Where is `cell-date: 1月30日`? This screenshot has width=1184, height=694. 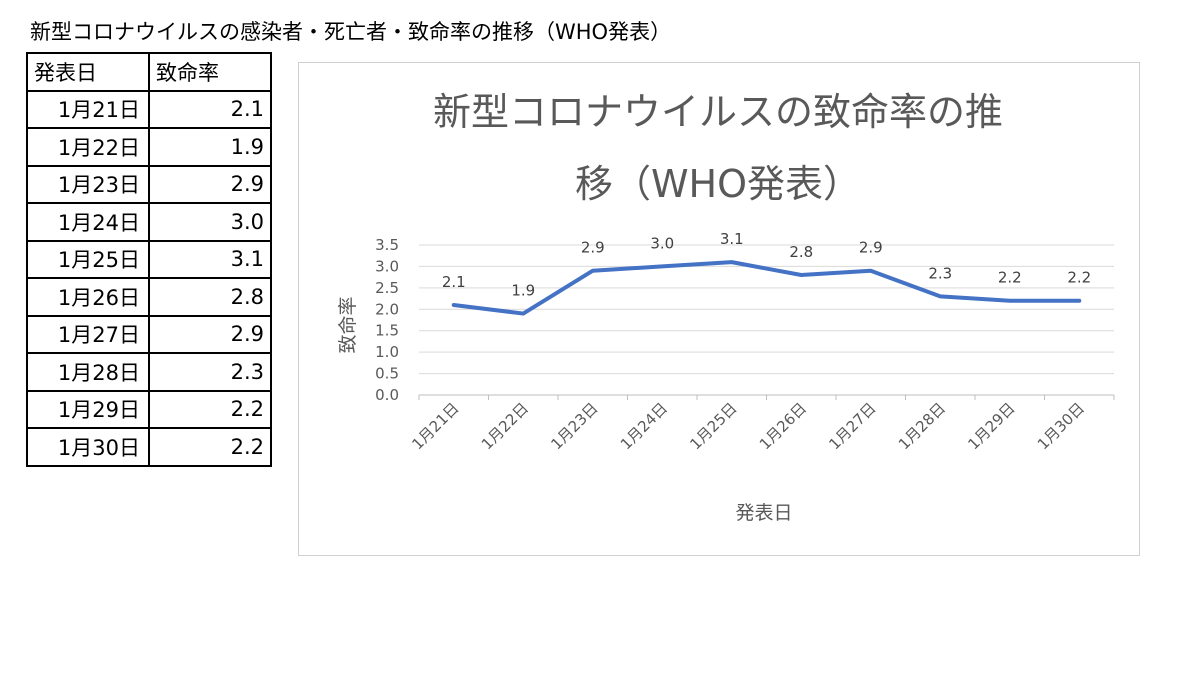 cell-date: 1月30日 is located at coordinates (88, 447).